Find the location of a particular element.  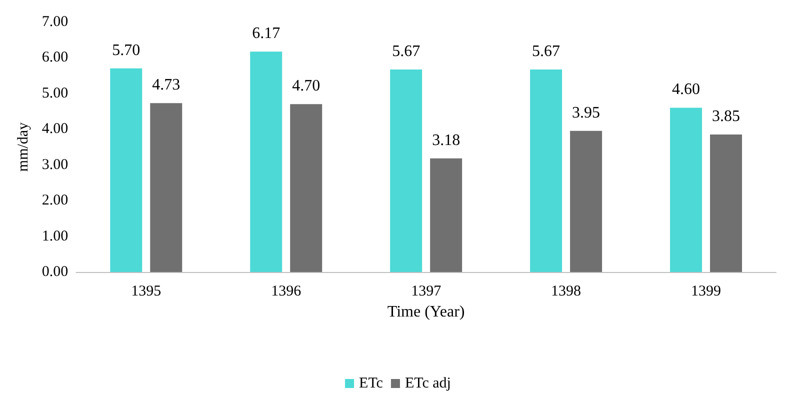

x-tick-label: 1398 is located at coordinates (566, 292).